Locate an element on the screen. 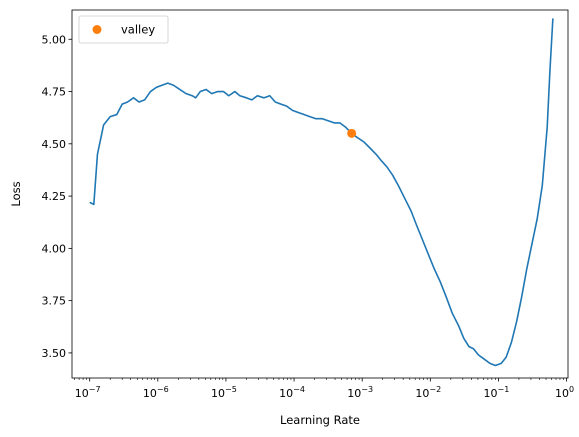  x-tick-label: 10⁻¹ is located at coordinates (497, 392).